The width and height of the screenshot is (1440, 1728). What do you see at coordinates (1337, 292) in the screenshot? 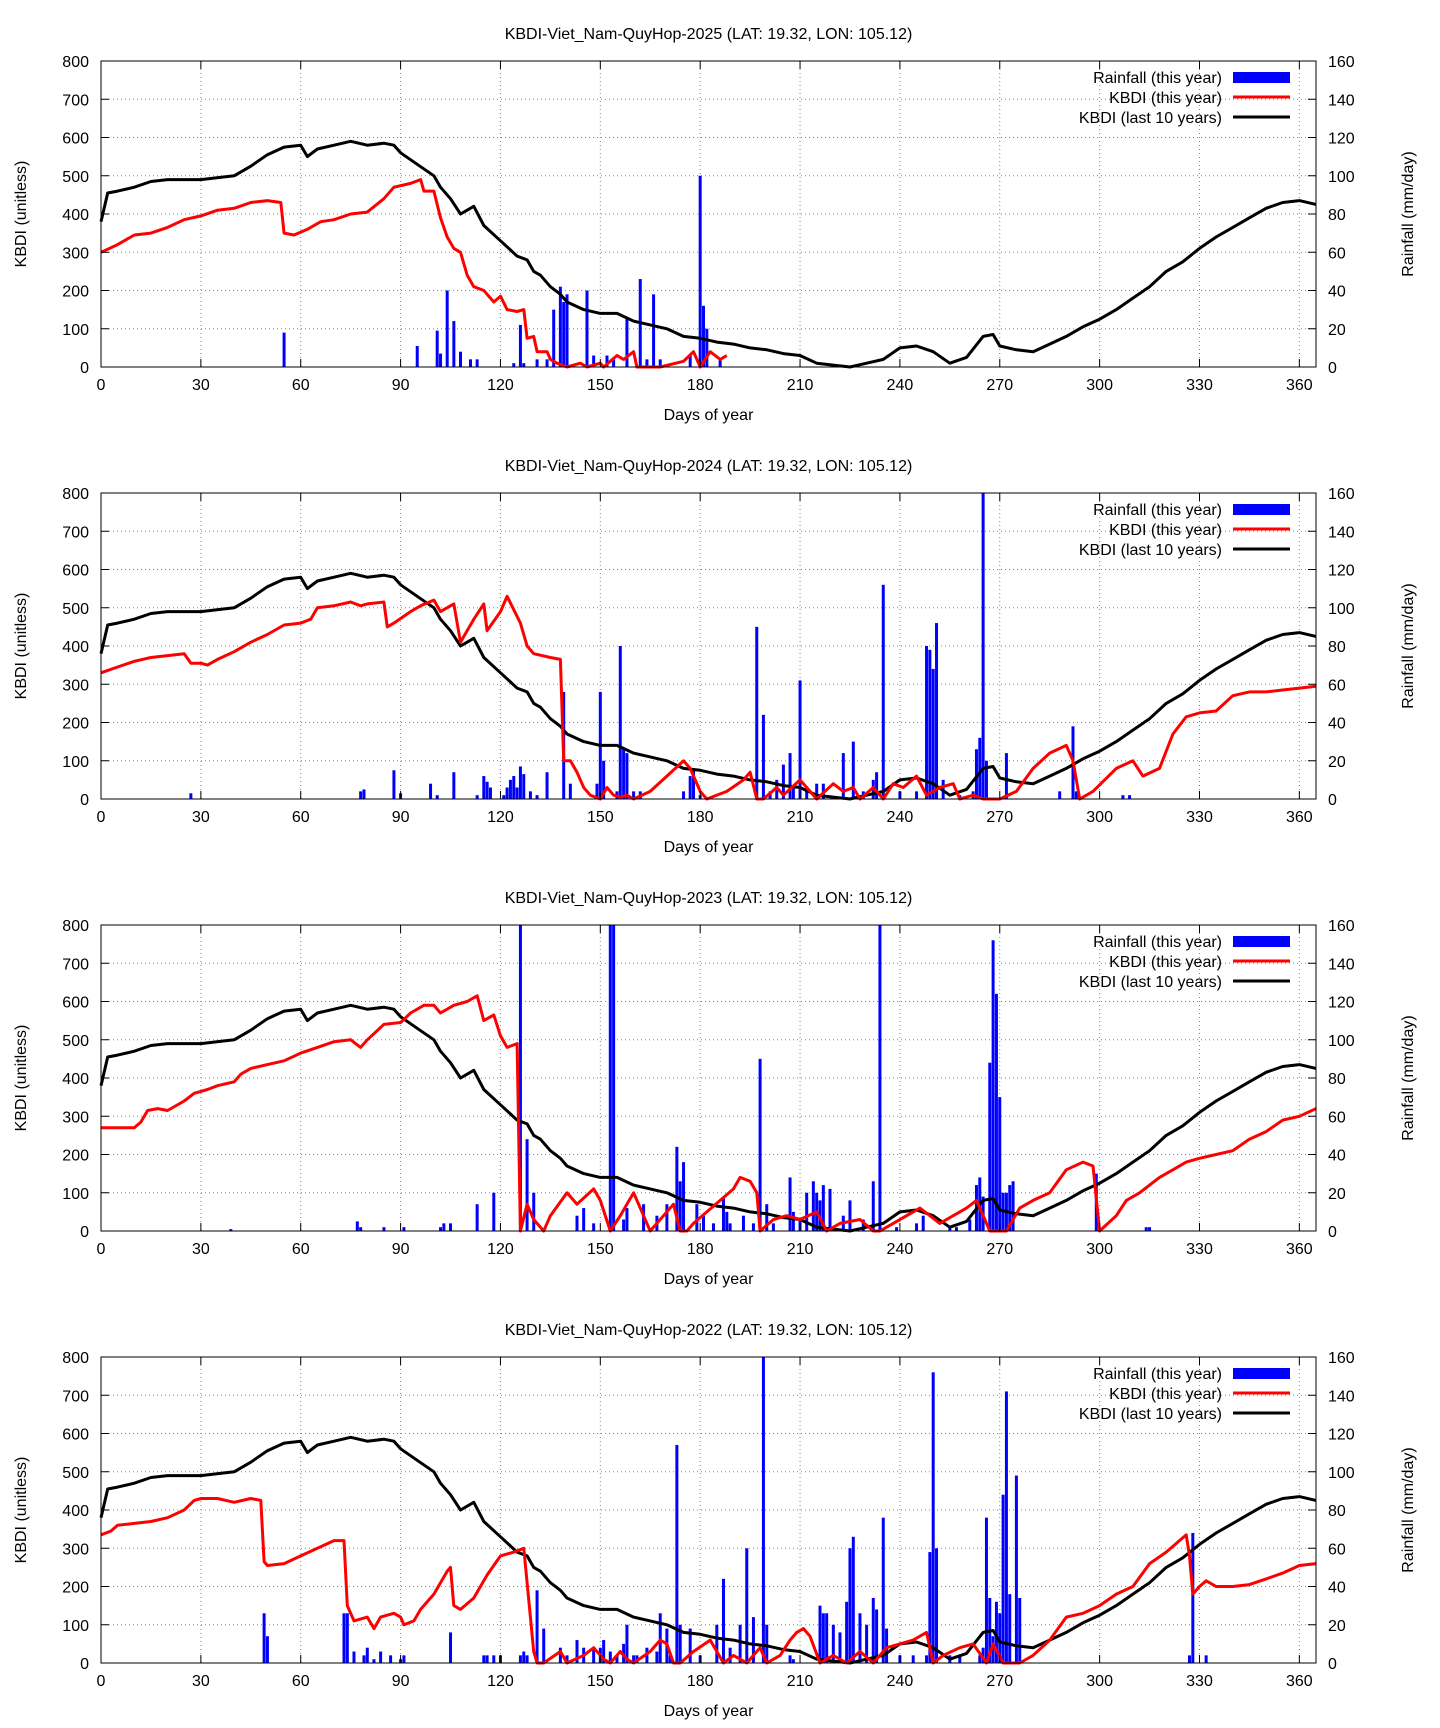
I see `y2-tick-label: 40` at bounding box center [1337, 292].